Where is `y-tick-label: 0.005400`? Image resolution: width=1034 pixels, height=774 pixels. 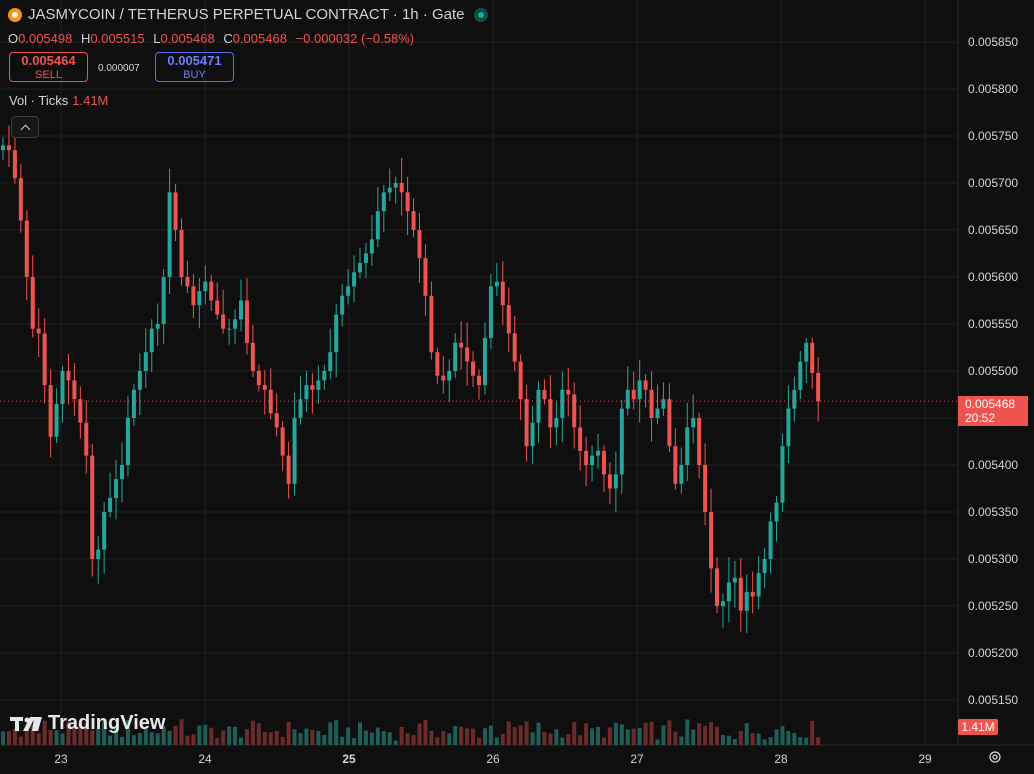
y-tick-label: 0.005400 is located at coordinates (993, 465).